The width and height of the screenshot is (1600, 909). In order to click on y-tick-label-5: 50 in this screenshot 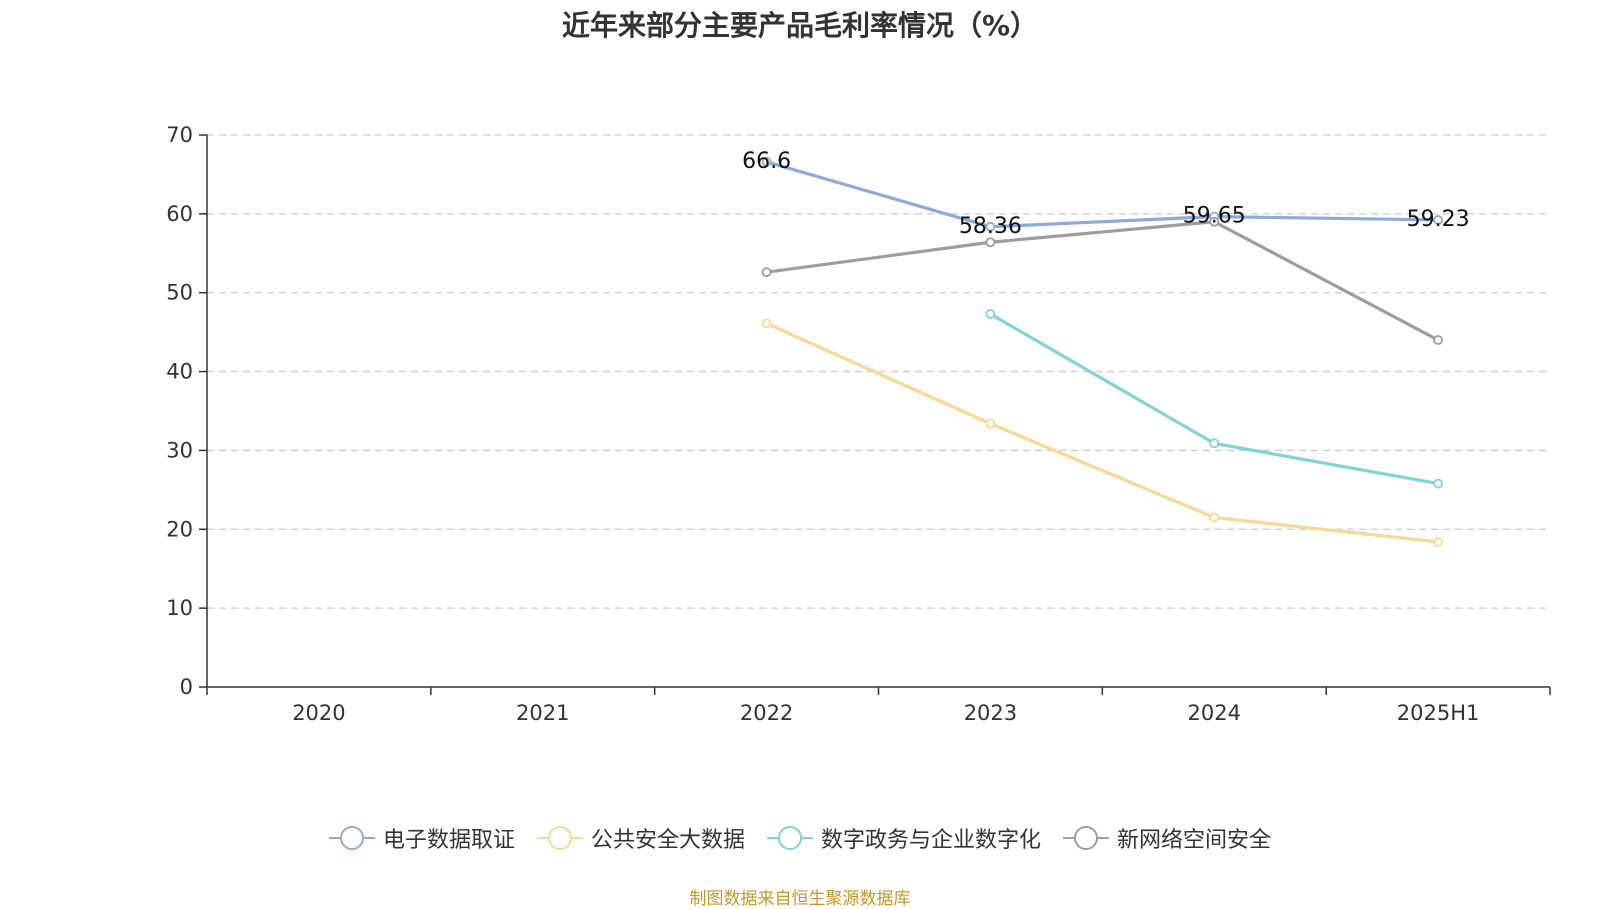, I will do `click(179, 293)`.